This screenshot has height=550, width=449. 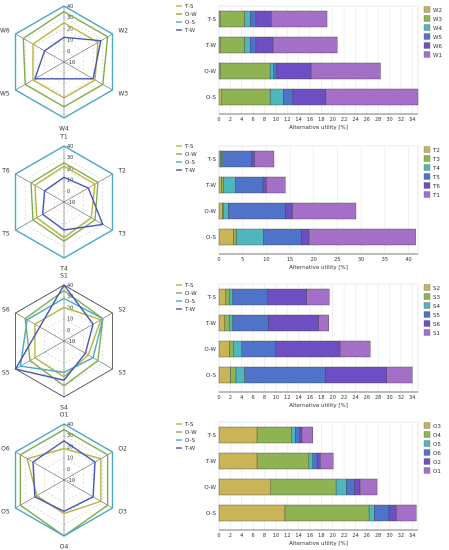 What do you see at coordinates (122, 372) in the screenshot?
I see `radar-axis-label: S3` at bounding box center [122, 372].